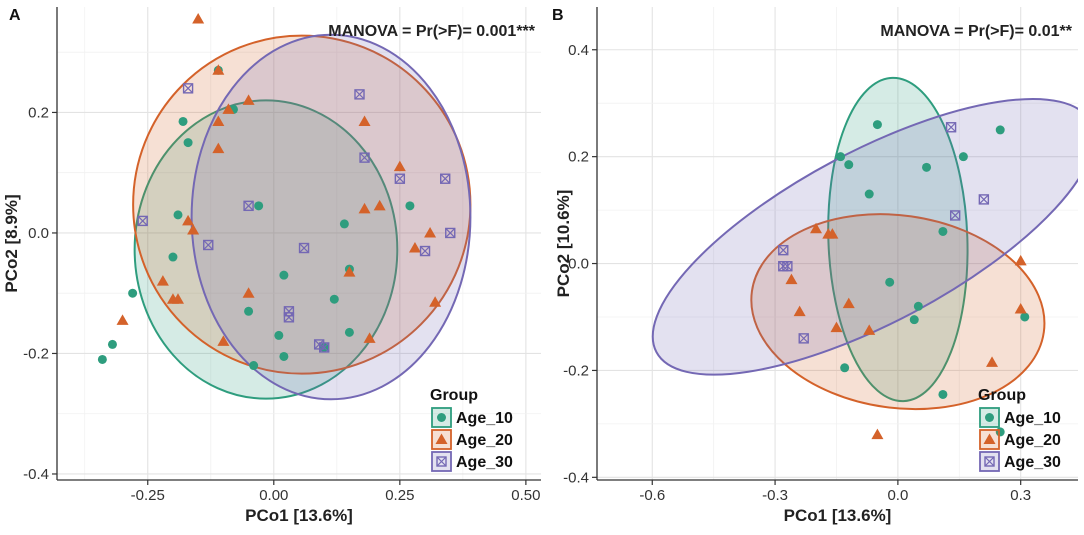 This screenshot has width=1084, height=535. I want to click on y-tick-label: -0.2, so click(36, 353).